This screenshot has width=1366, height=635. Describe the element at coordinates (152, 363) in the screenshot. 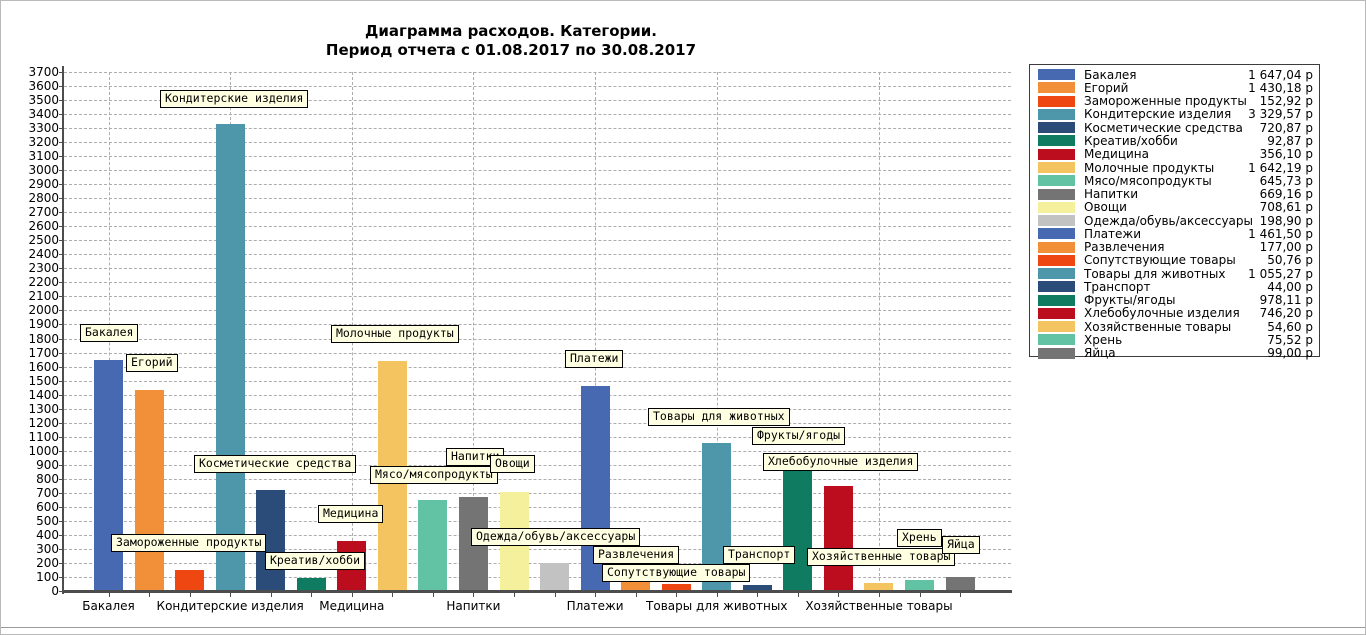

I see `bar-callout-label-2: Егорий` at that location.